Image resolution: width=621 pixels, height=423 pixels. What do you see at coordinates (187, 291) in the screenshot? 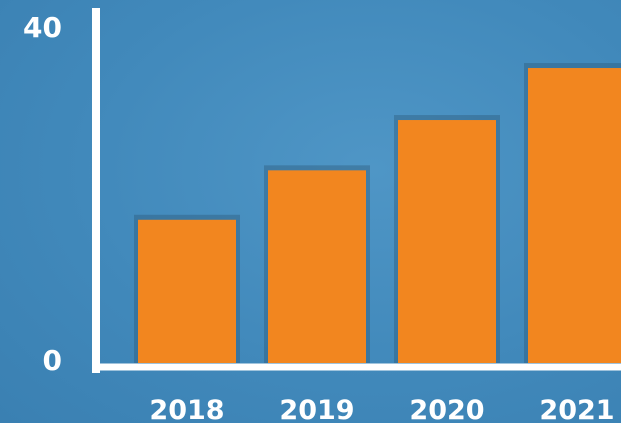
I see `bar-2018` at bounding box center [187, 291].